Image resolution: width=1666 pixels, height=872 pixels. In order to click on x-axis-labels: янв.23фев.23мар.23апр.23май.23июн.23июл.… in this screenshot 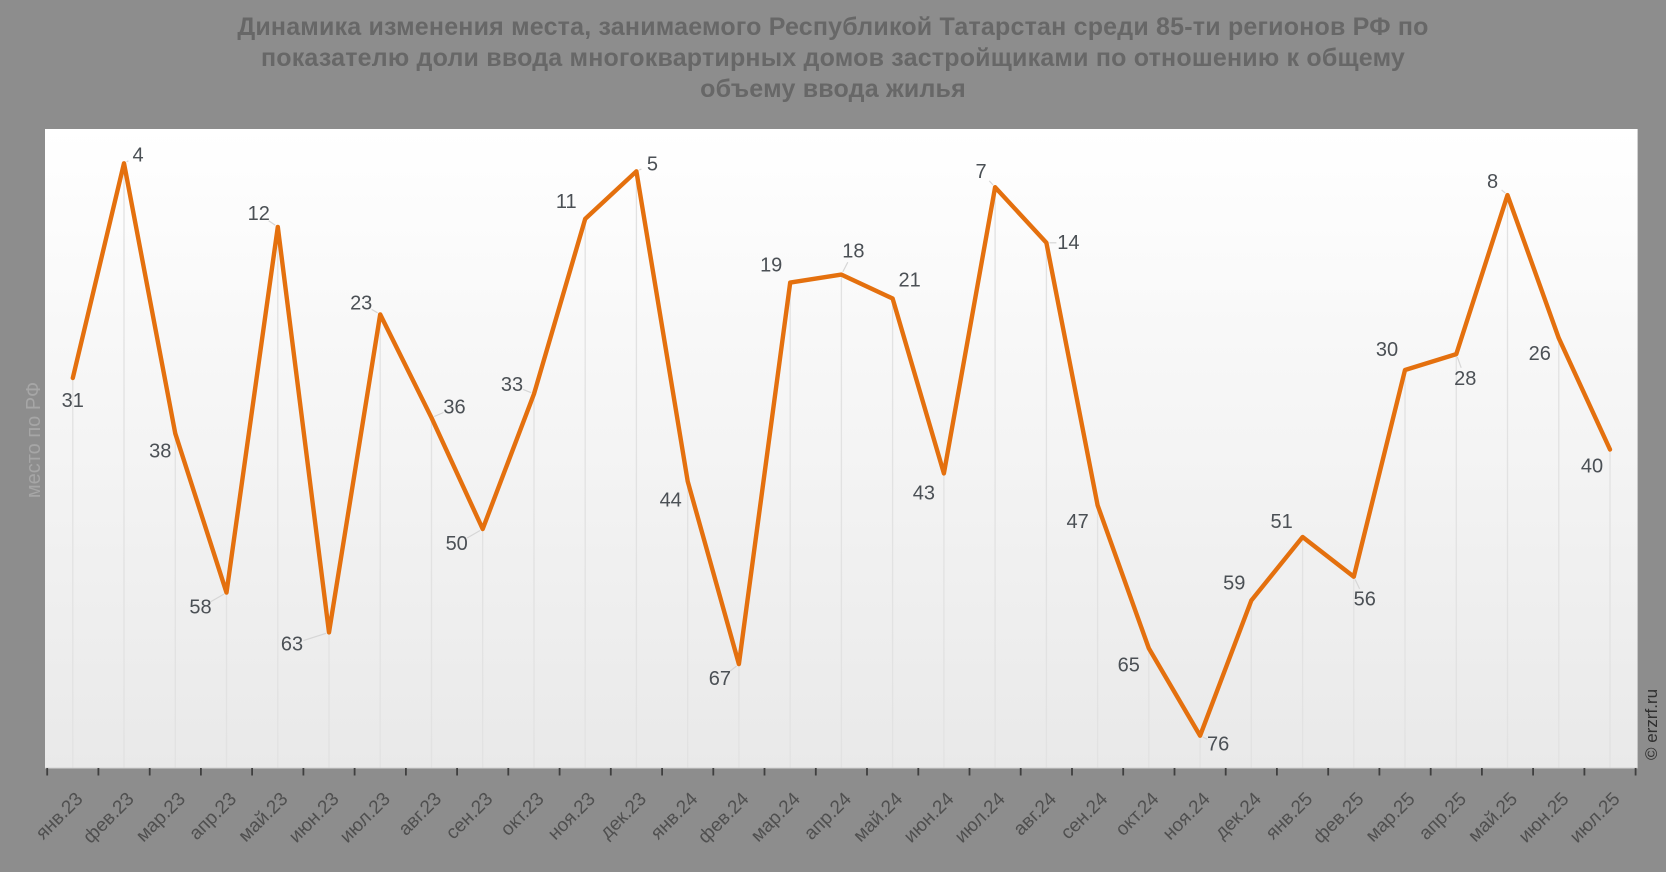, I will do `click(828, 818)`.